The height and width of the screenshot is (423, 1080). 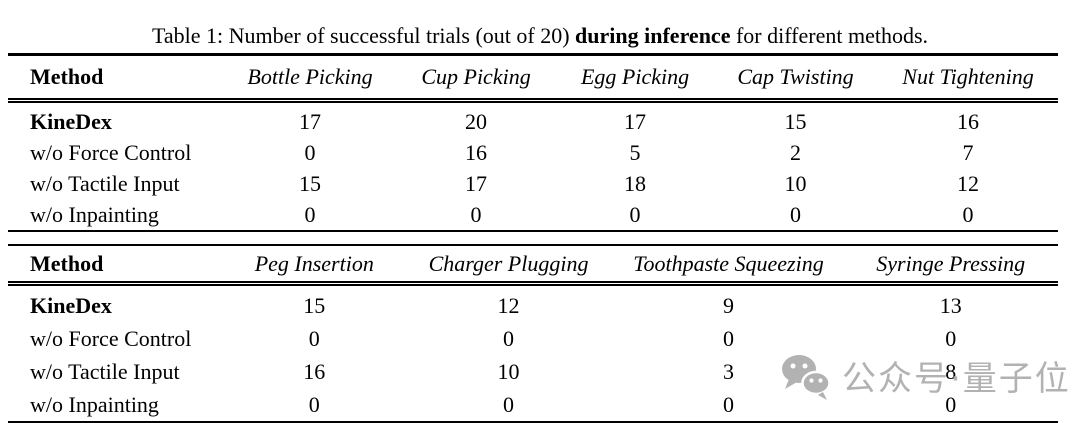 I want to click on task-column-header: Bottle Picking, so click(x=310, y=78).